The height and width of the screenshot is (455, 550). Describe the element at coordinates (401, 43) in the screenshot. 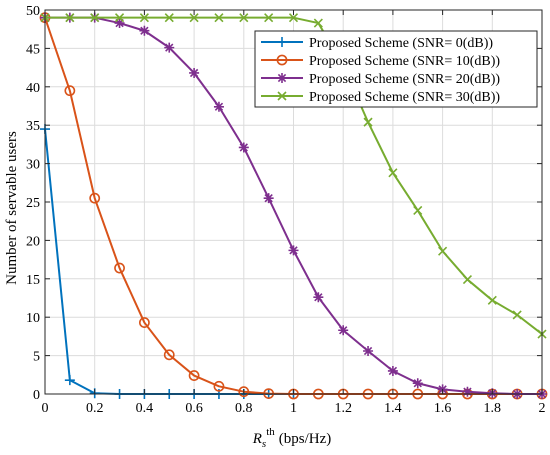

I see `legend-label: Proposed Scheme (SNR= 0(dB))` at that location.